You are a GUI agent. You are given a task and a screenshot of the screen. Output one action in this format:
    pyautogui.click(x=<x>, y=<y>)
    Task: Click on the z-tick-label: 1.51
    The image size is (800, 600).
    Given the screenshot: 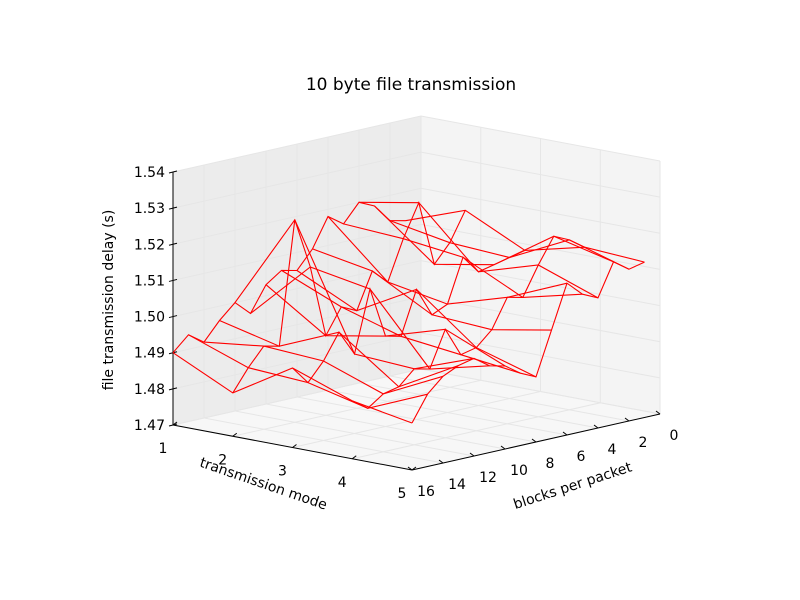 What is the action you would take?
    pyautogui.click(x=149, y=281)
    